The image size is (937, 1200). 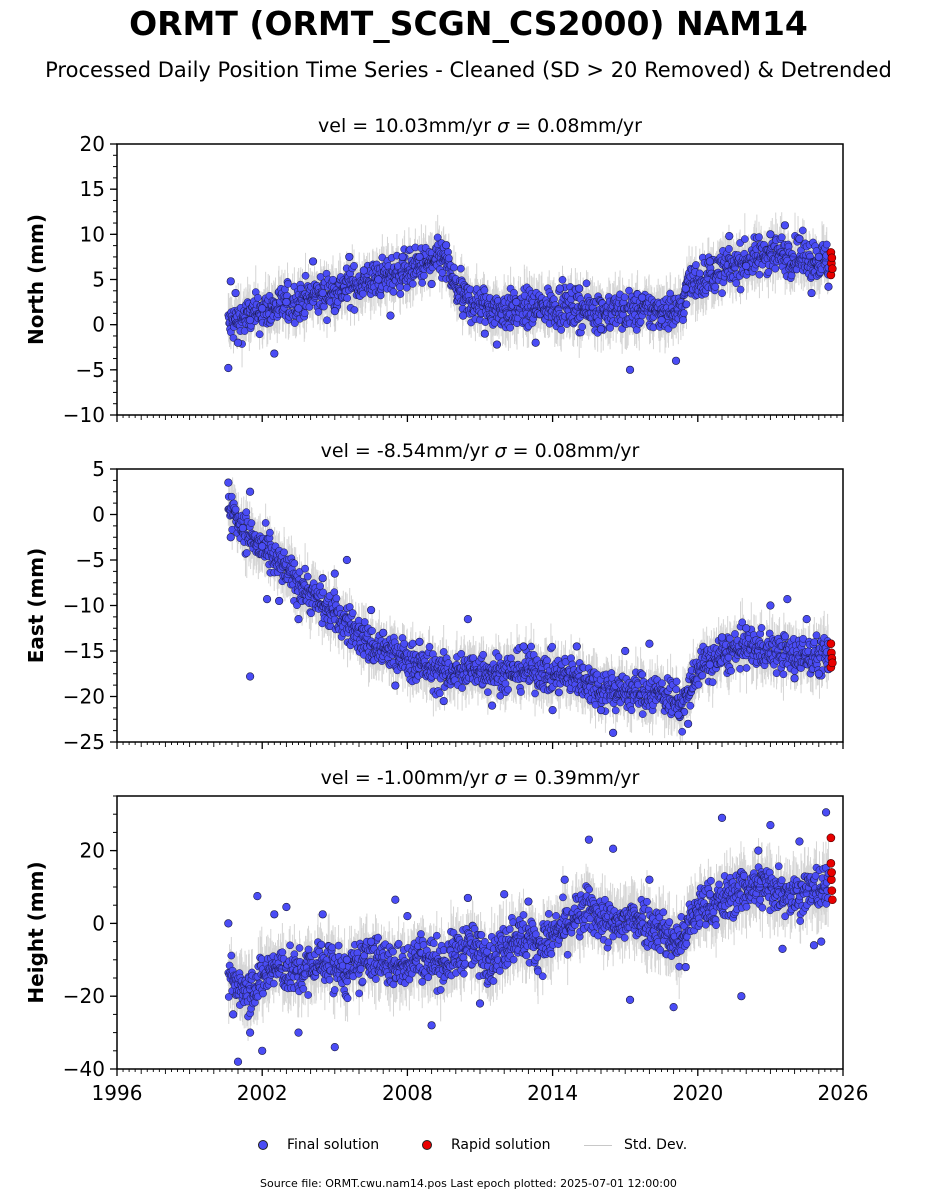 I want to click on rapid-points, so click(x=831, y=264).